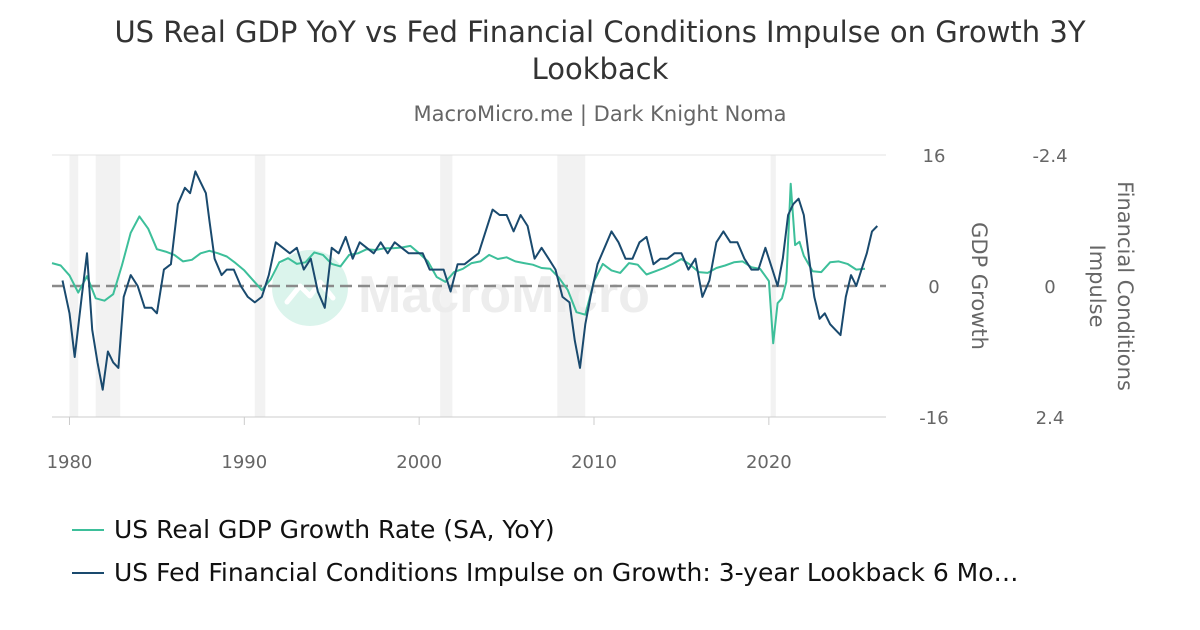 This screenshot has height=630, width=1200. I want to click on left-axis-ticks: 16 0 -16, so click(933, 287).